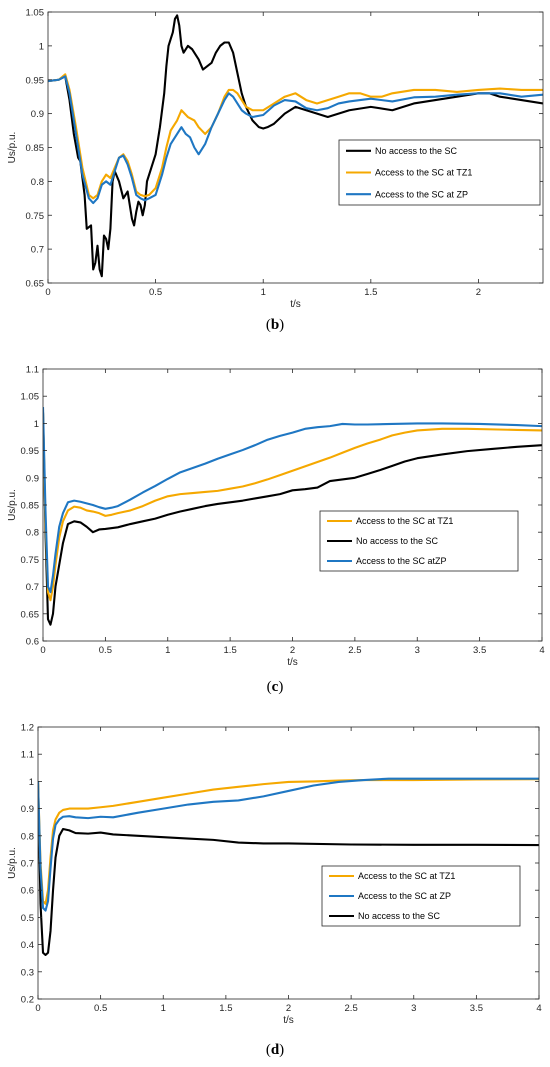  What do you see at coordinates (27, 918) in the screenshot?
I see `y-tick-label: 0.5` at bounding box center [27, 918].